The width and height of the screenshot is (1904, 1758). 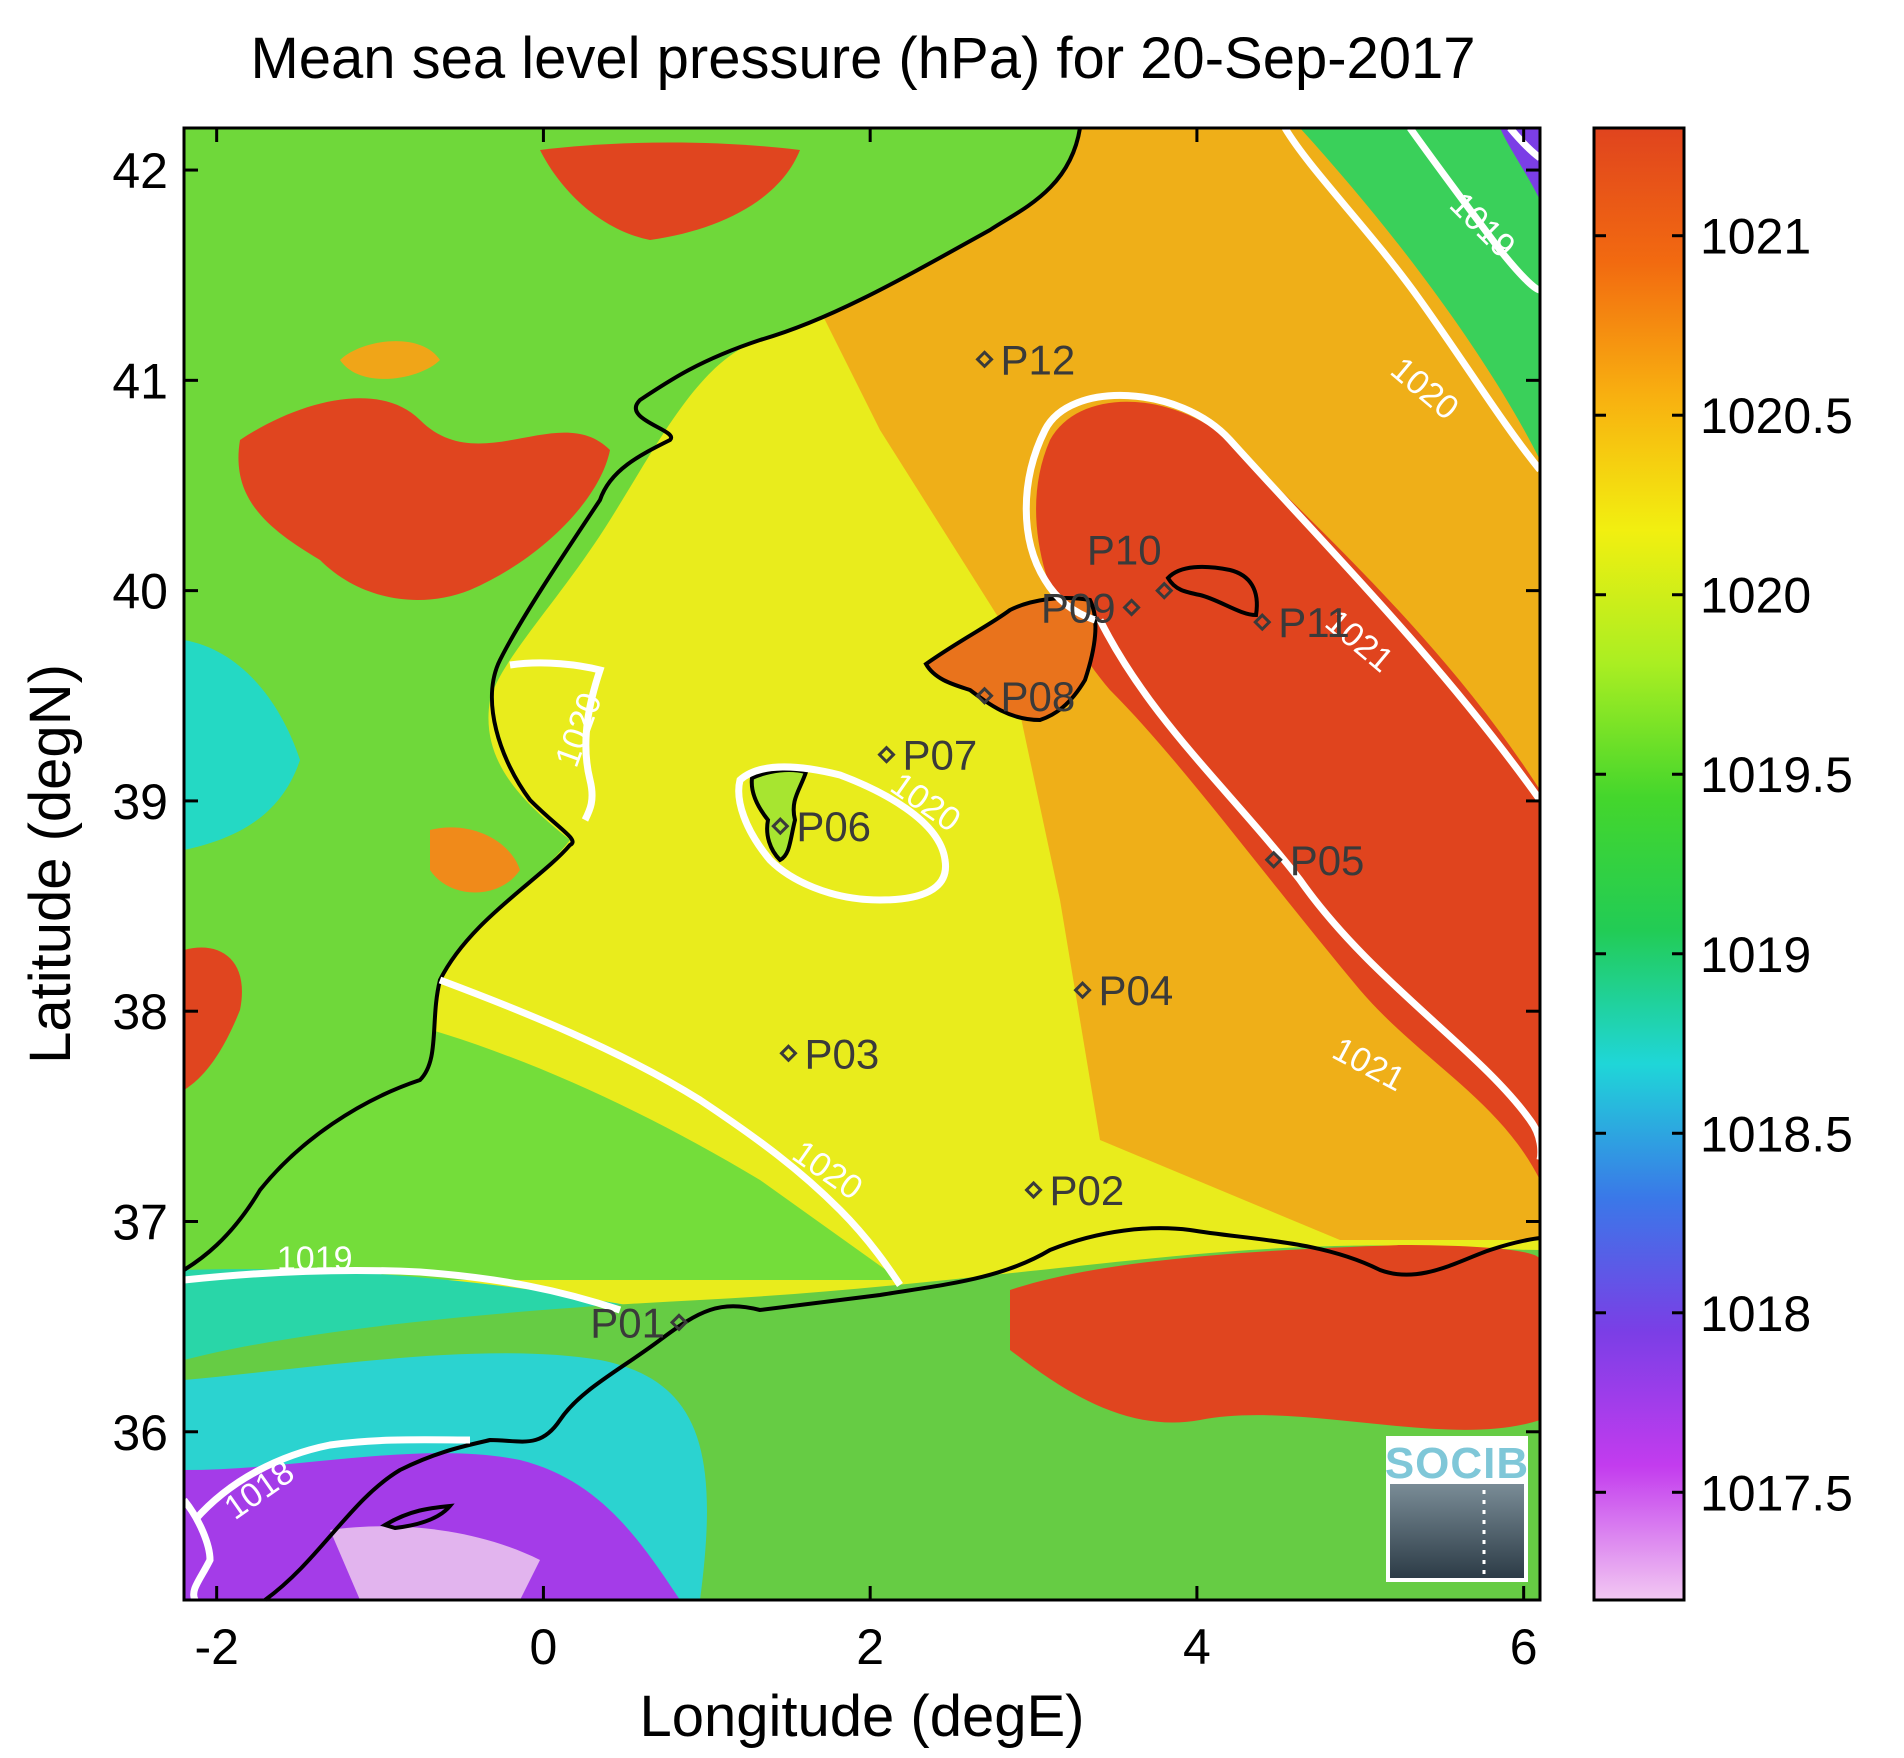 What do you see at coordinates (1755, 955) in the screenshot?
I see `colorbar-tick-label: 1019` at bounding box center [1755, 955].